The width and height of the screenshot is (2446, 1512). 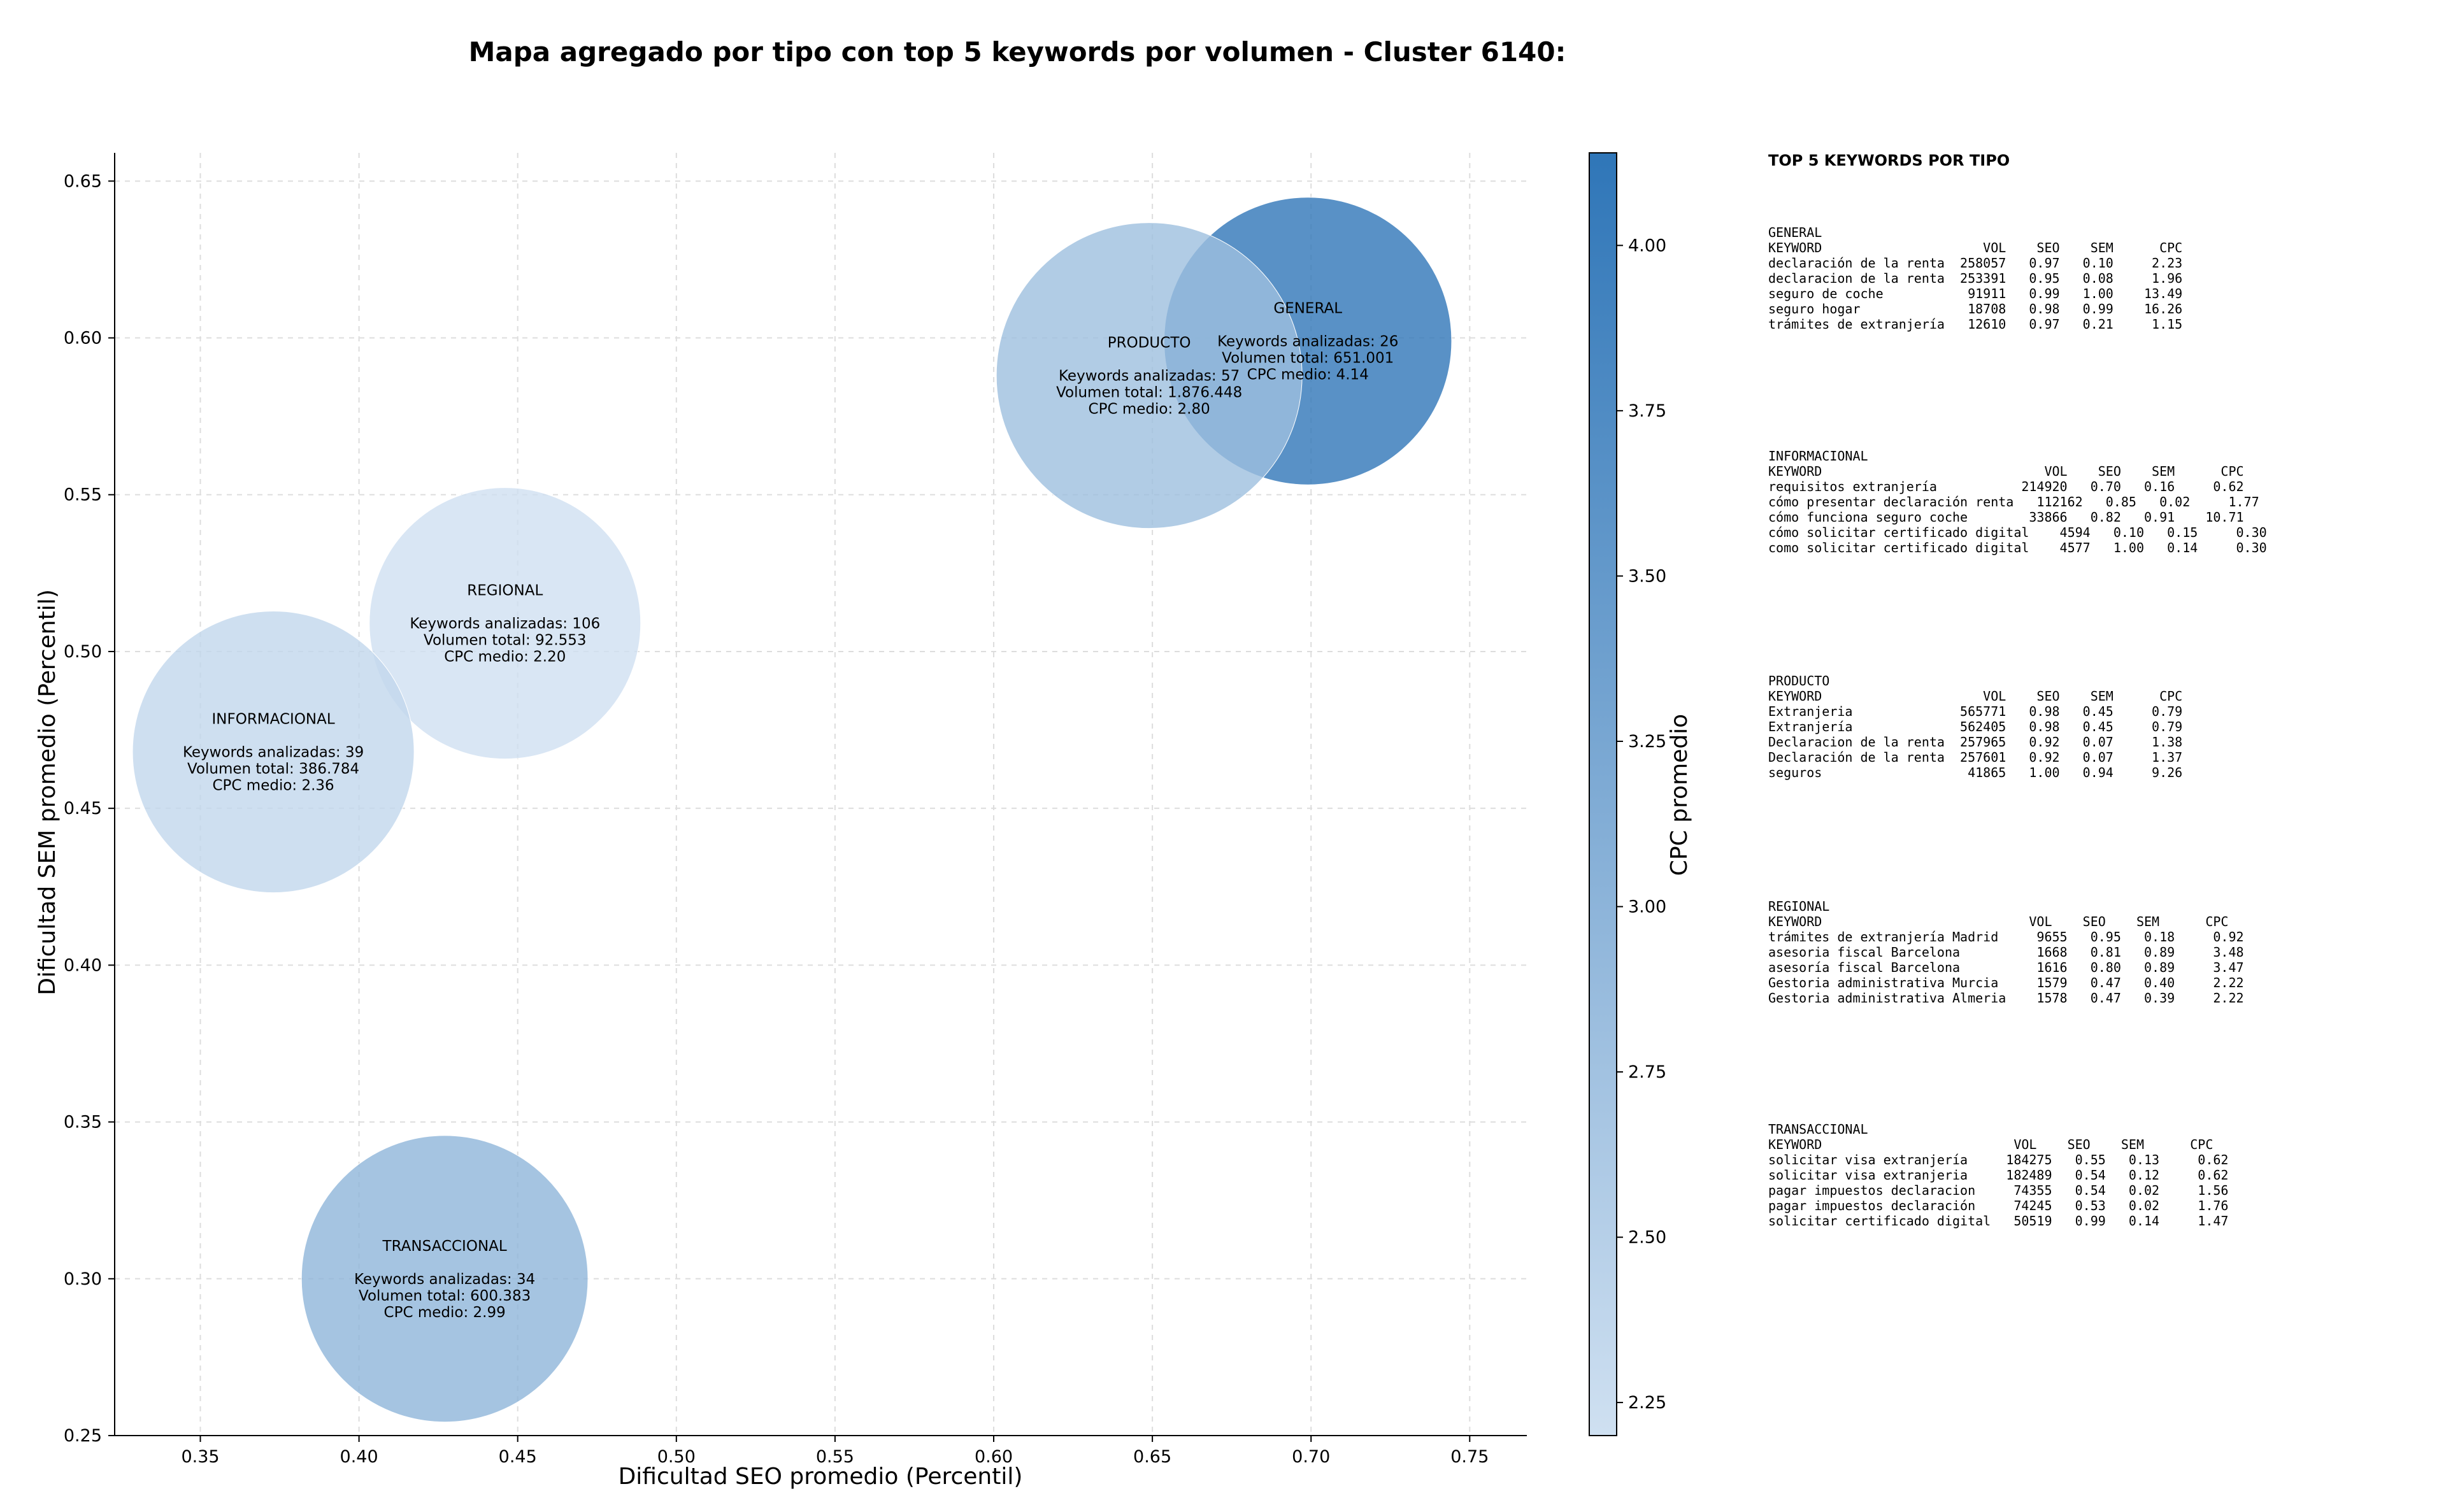 What do you see at coordinates (1470, 1457) in the screenshot?
I see `x-tick-label: 0.75` at bounding box center [1470, 1457].